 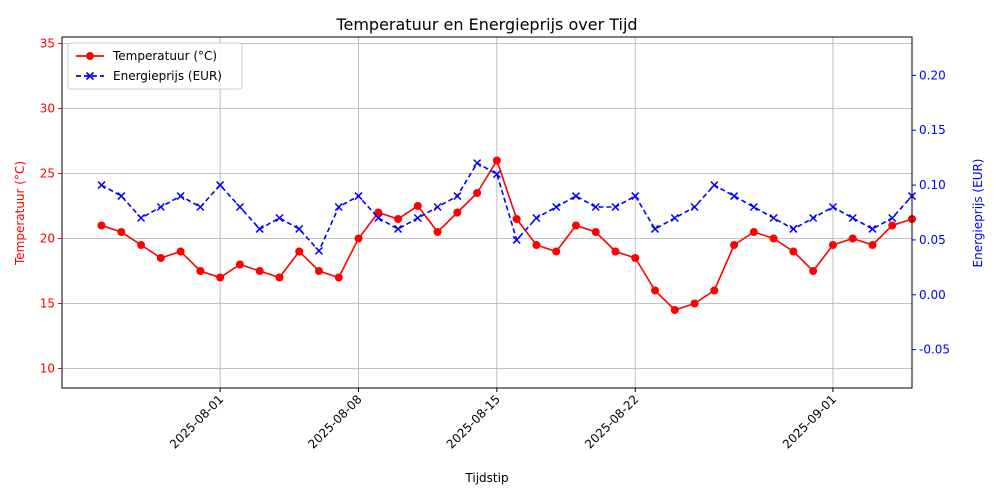 I want to click on left-y-tick-label: 15, so click(x=47, y=304).